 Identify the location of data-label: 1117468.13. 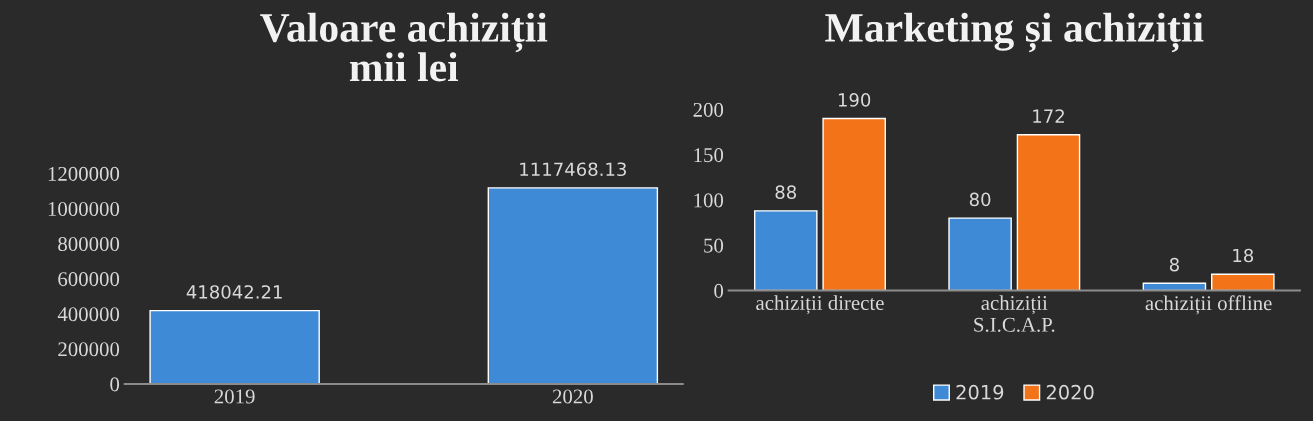
(573, 169).